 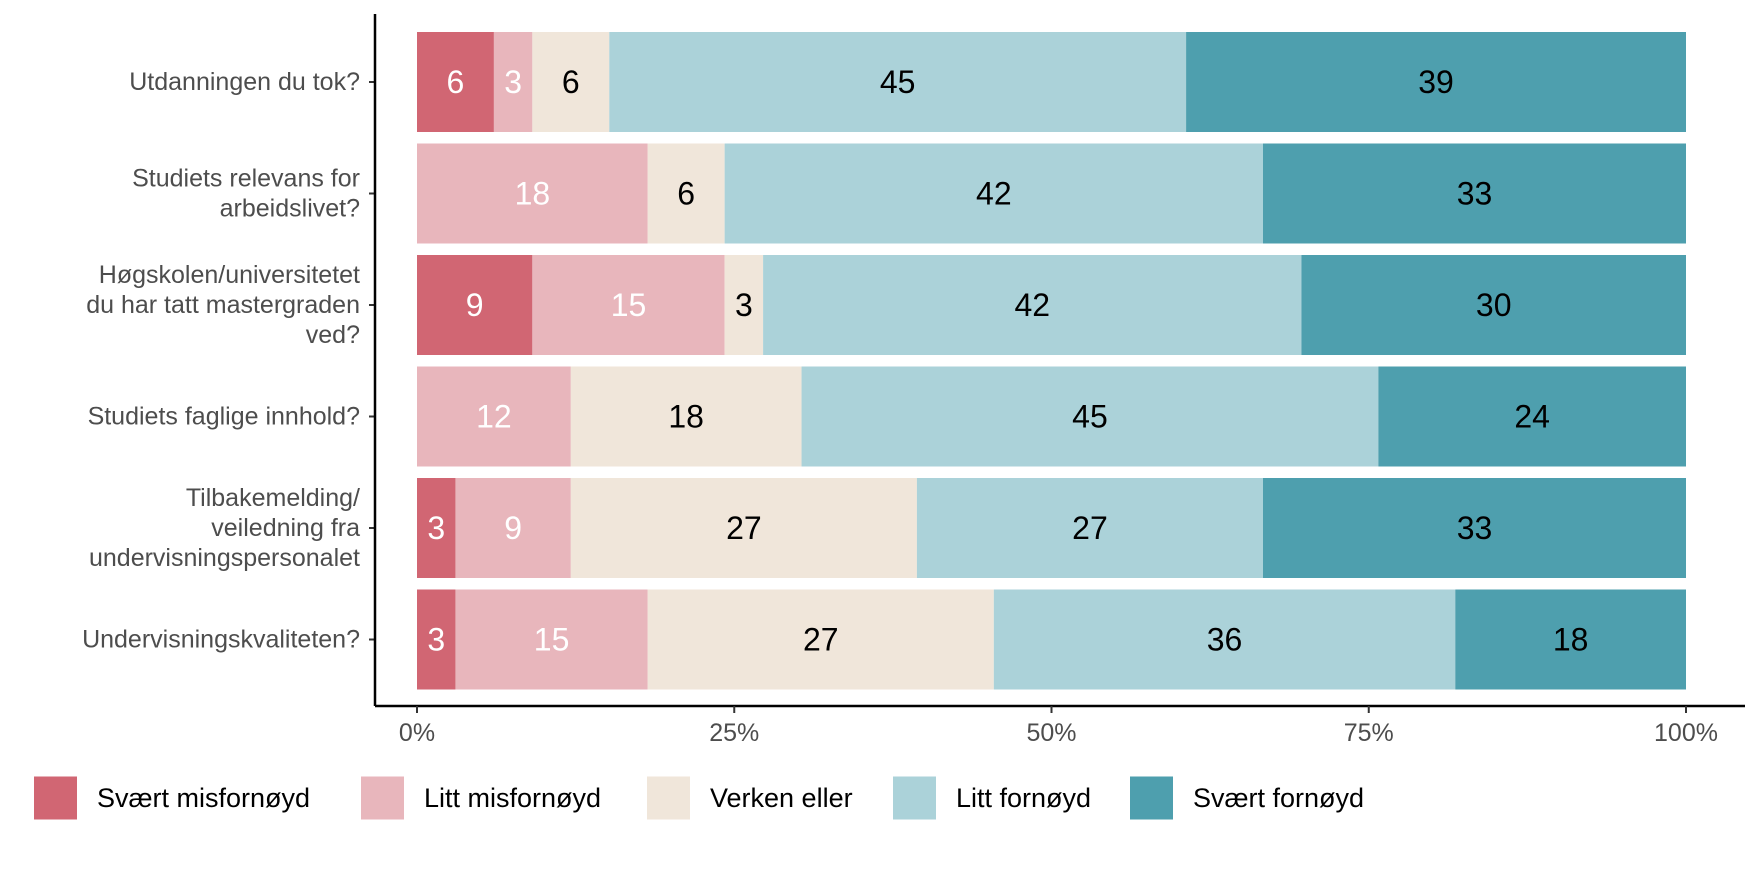 I want to click on category-label-5: Undervisningskvaliteten?, so click(x=221, y=640).